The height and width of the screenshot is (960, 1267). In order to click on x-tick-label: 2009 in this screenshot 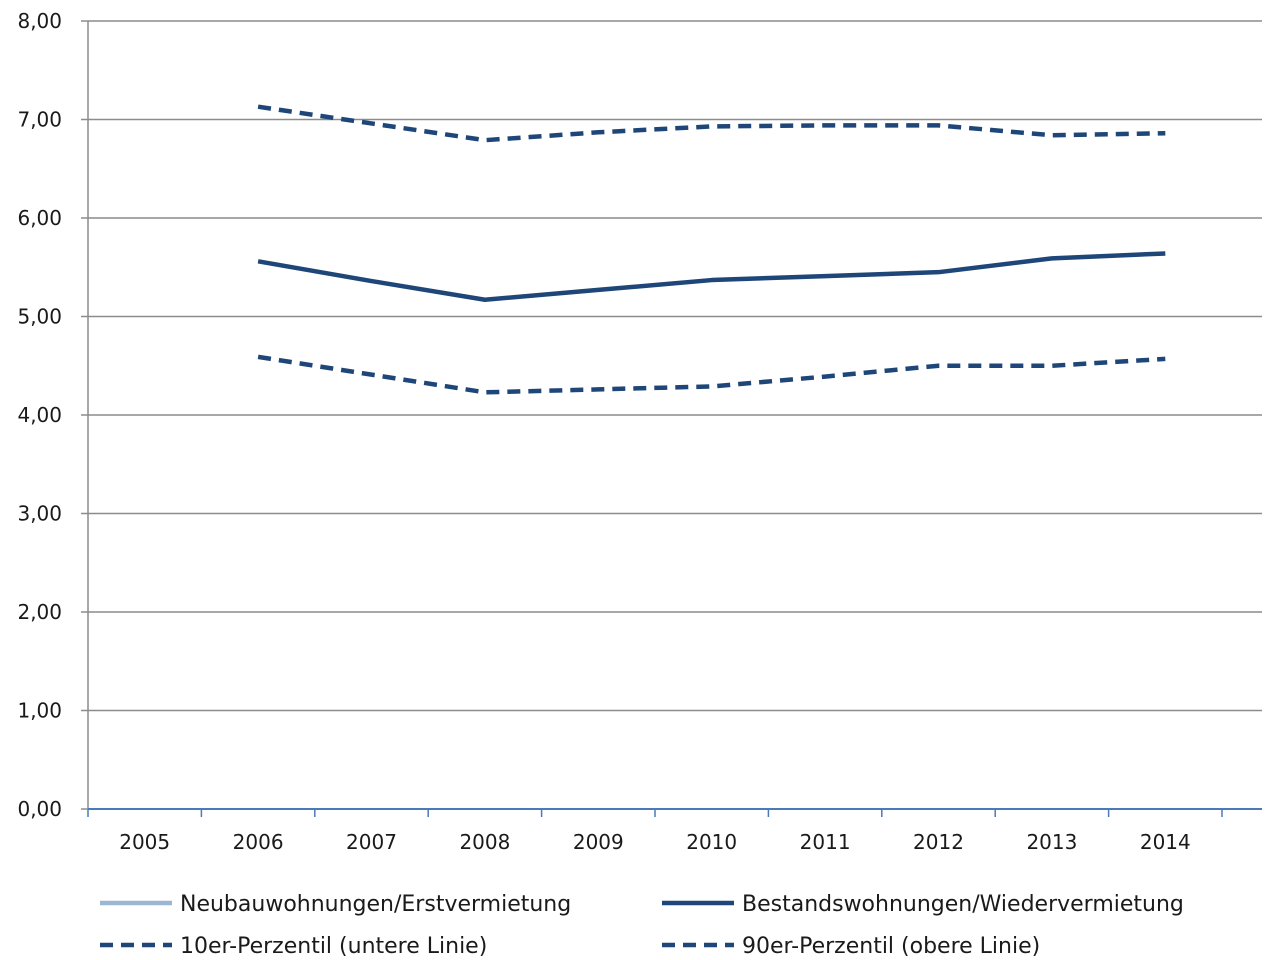, I will do `click(598, 842)`.